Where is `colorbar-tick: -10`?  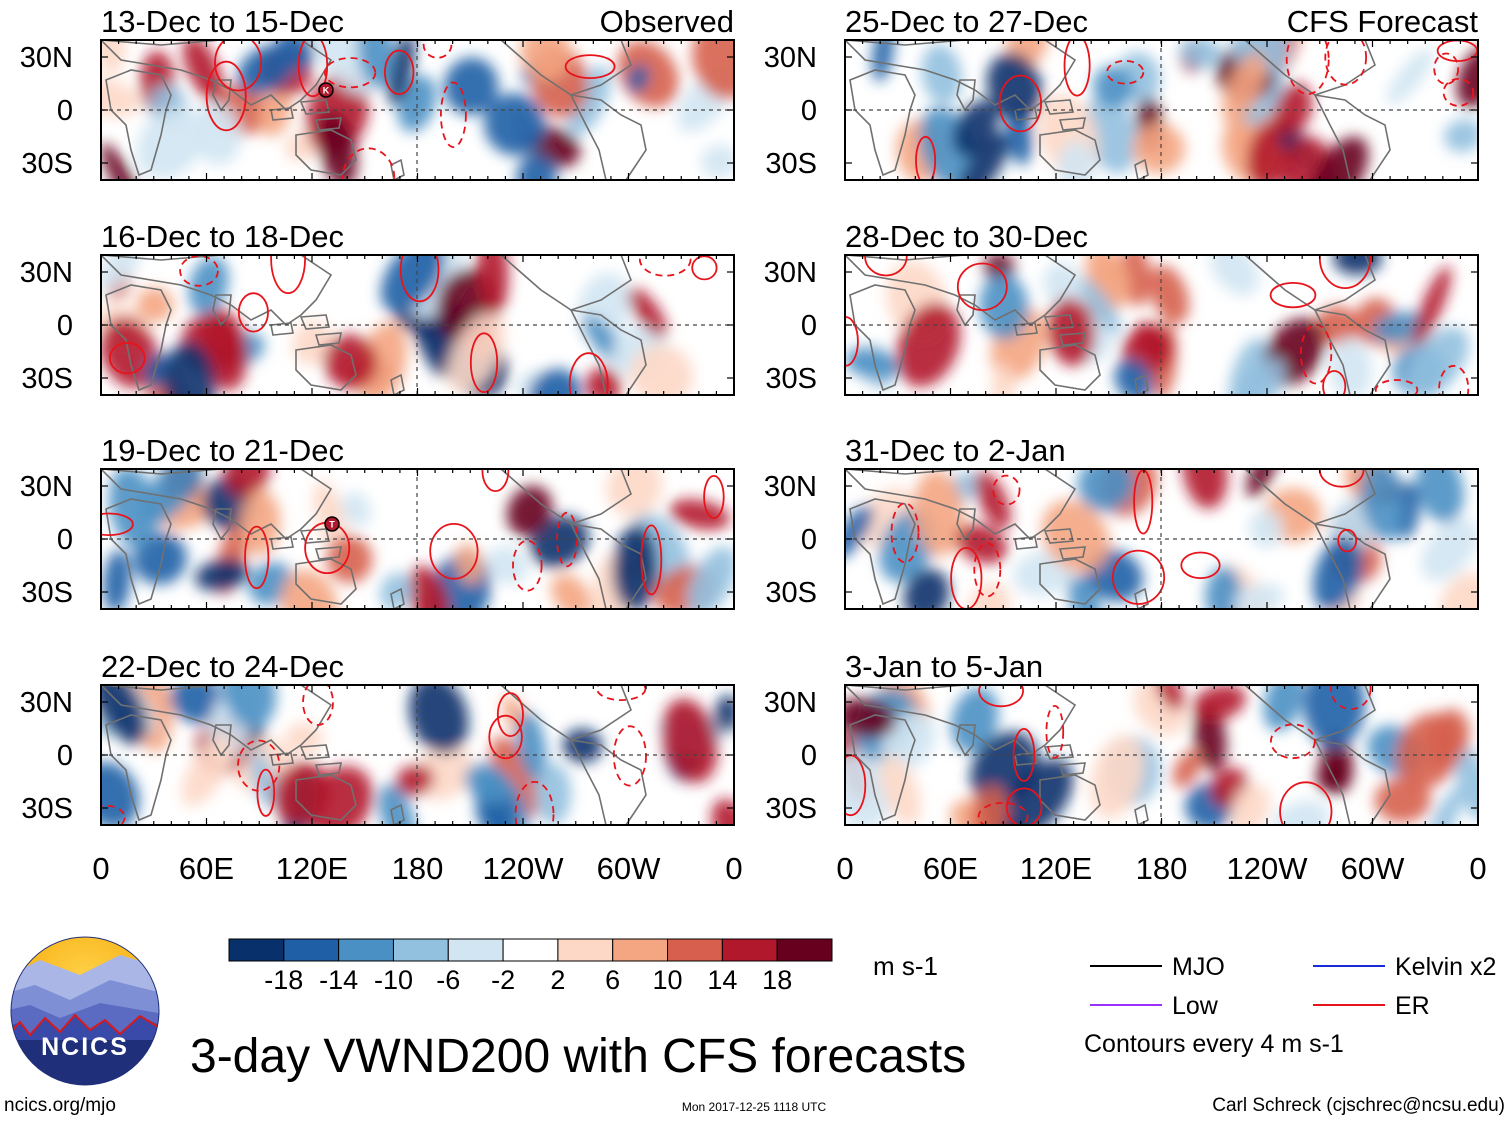 colorbar-tick: -10 is located at coordinates (393, 980).